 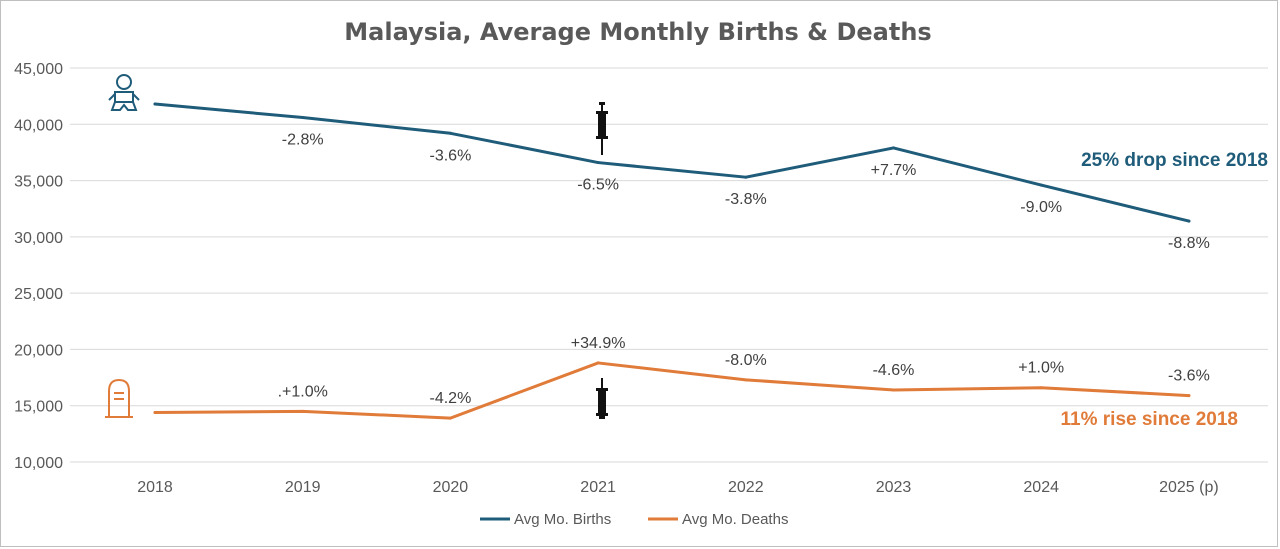 I want to click on legend-label-deaths: Avg Mo. Deaths, so click(x=735, y=519).